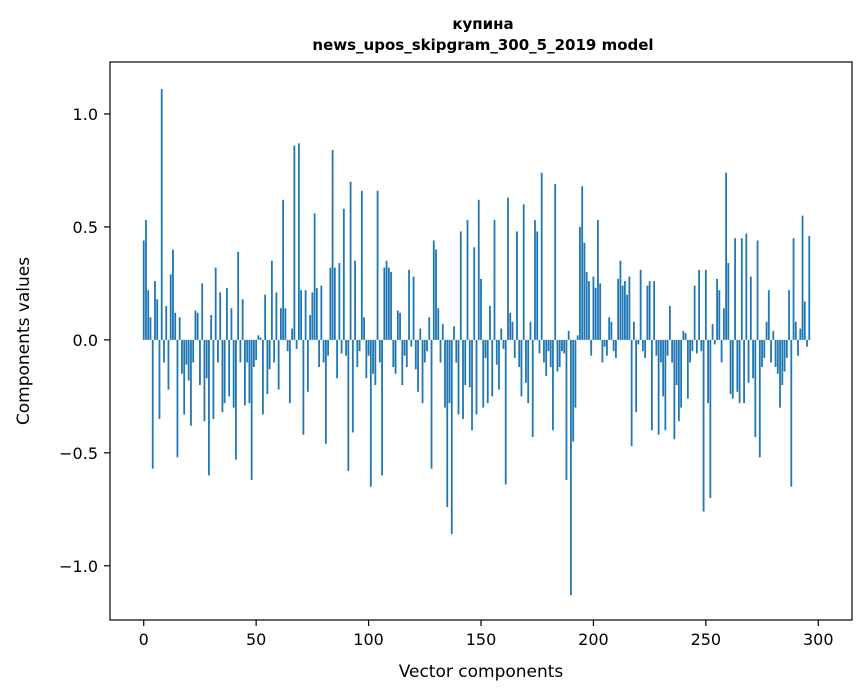  I want to click on x-tick-label: 300, so click(818, 639).